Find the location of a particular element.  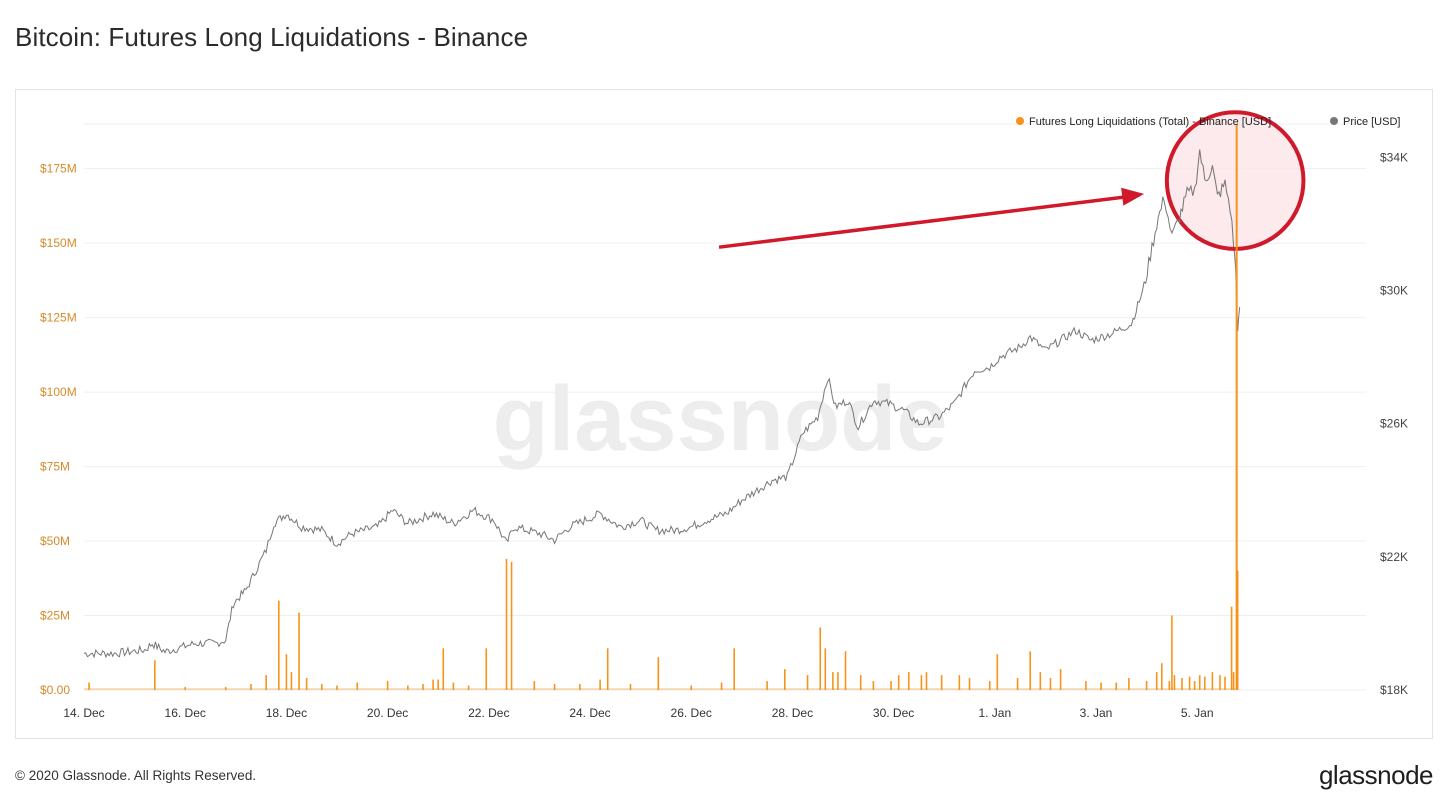

y-right-tick-label: $30K is located at coordinates (1394, 290).